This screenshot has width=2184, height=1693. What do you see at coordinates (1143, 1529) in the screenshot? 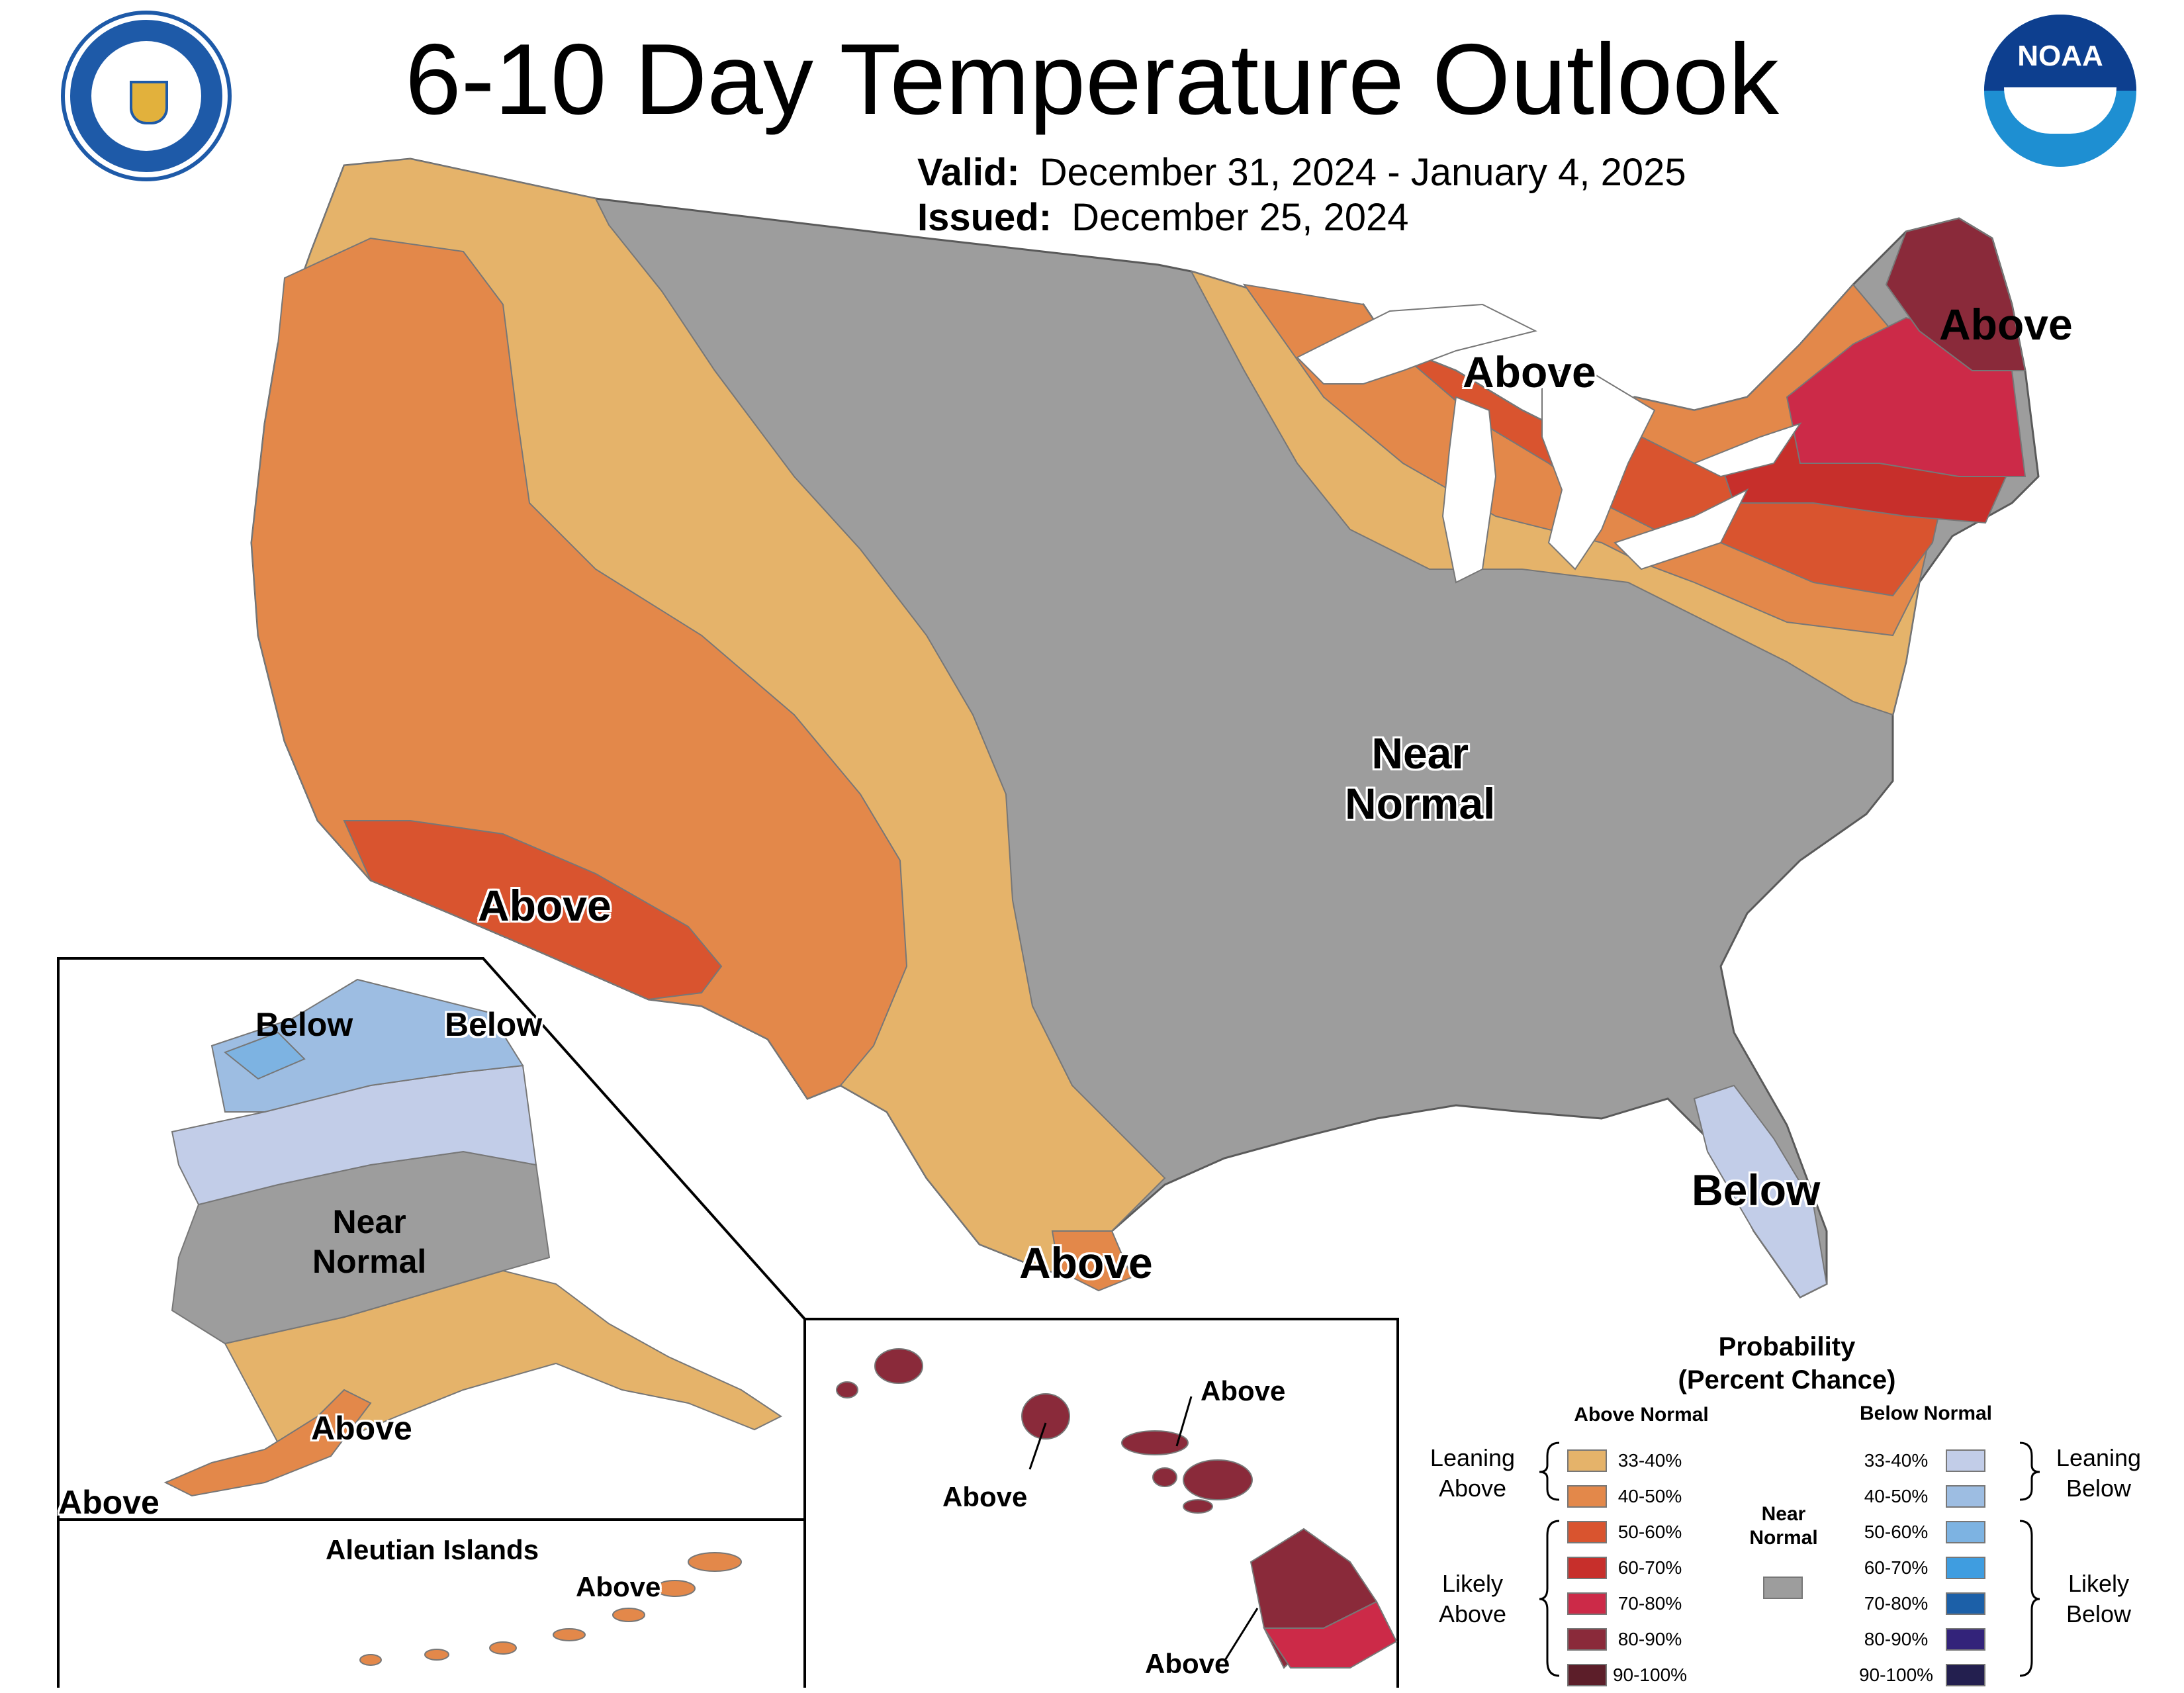
I see `hawaii-leader-lines` at bounding box center [1143, 1529].